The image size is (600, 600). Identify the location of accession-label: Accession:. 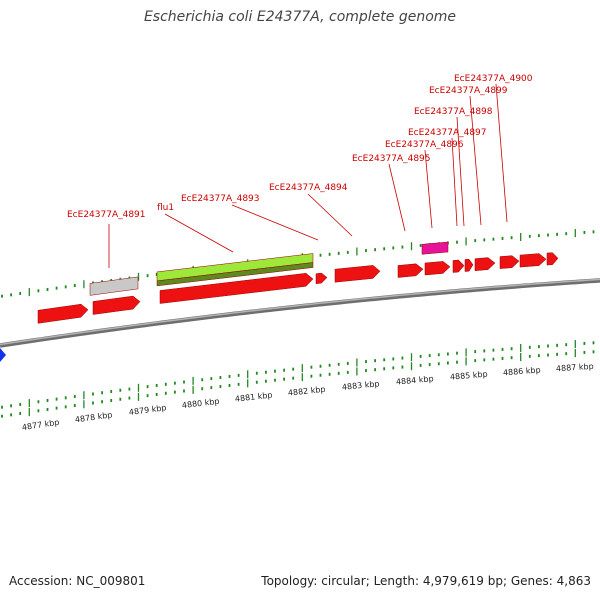
(41, 581).